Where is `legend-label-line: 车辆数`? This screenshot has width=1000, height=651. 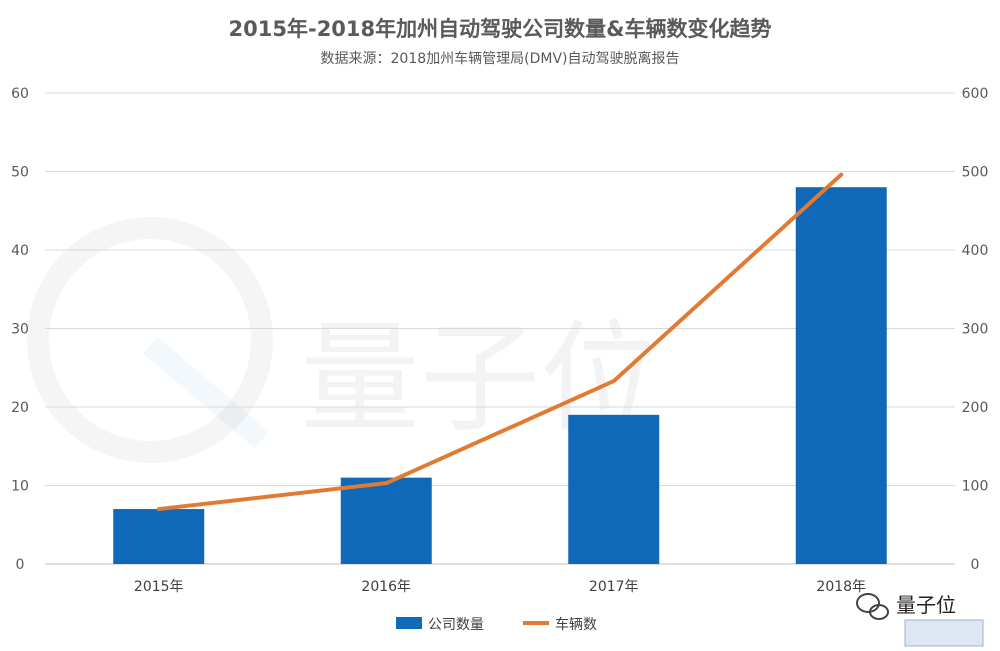
legend-label-line: 车辆数 is located at coordinates (576, 624).